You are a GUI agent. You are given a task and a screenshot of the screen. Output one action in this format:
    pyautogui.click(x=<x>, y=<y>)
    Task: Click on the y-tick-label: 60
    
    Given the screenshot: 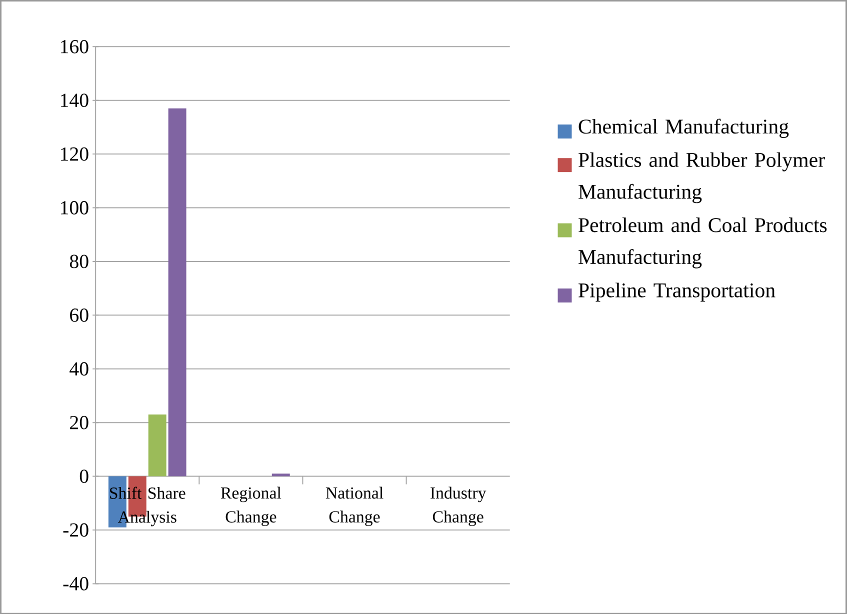 What is the action you would take?
    pyautogui.click(x=79, y=315)
    